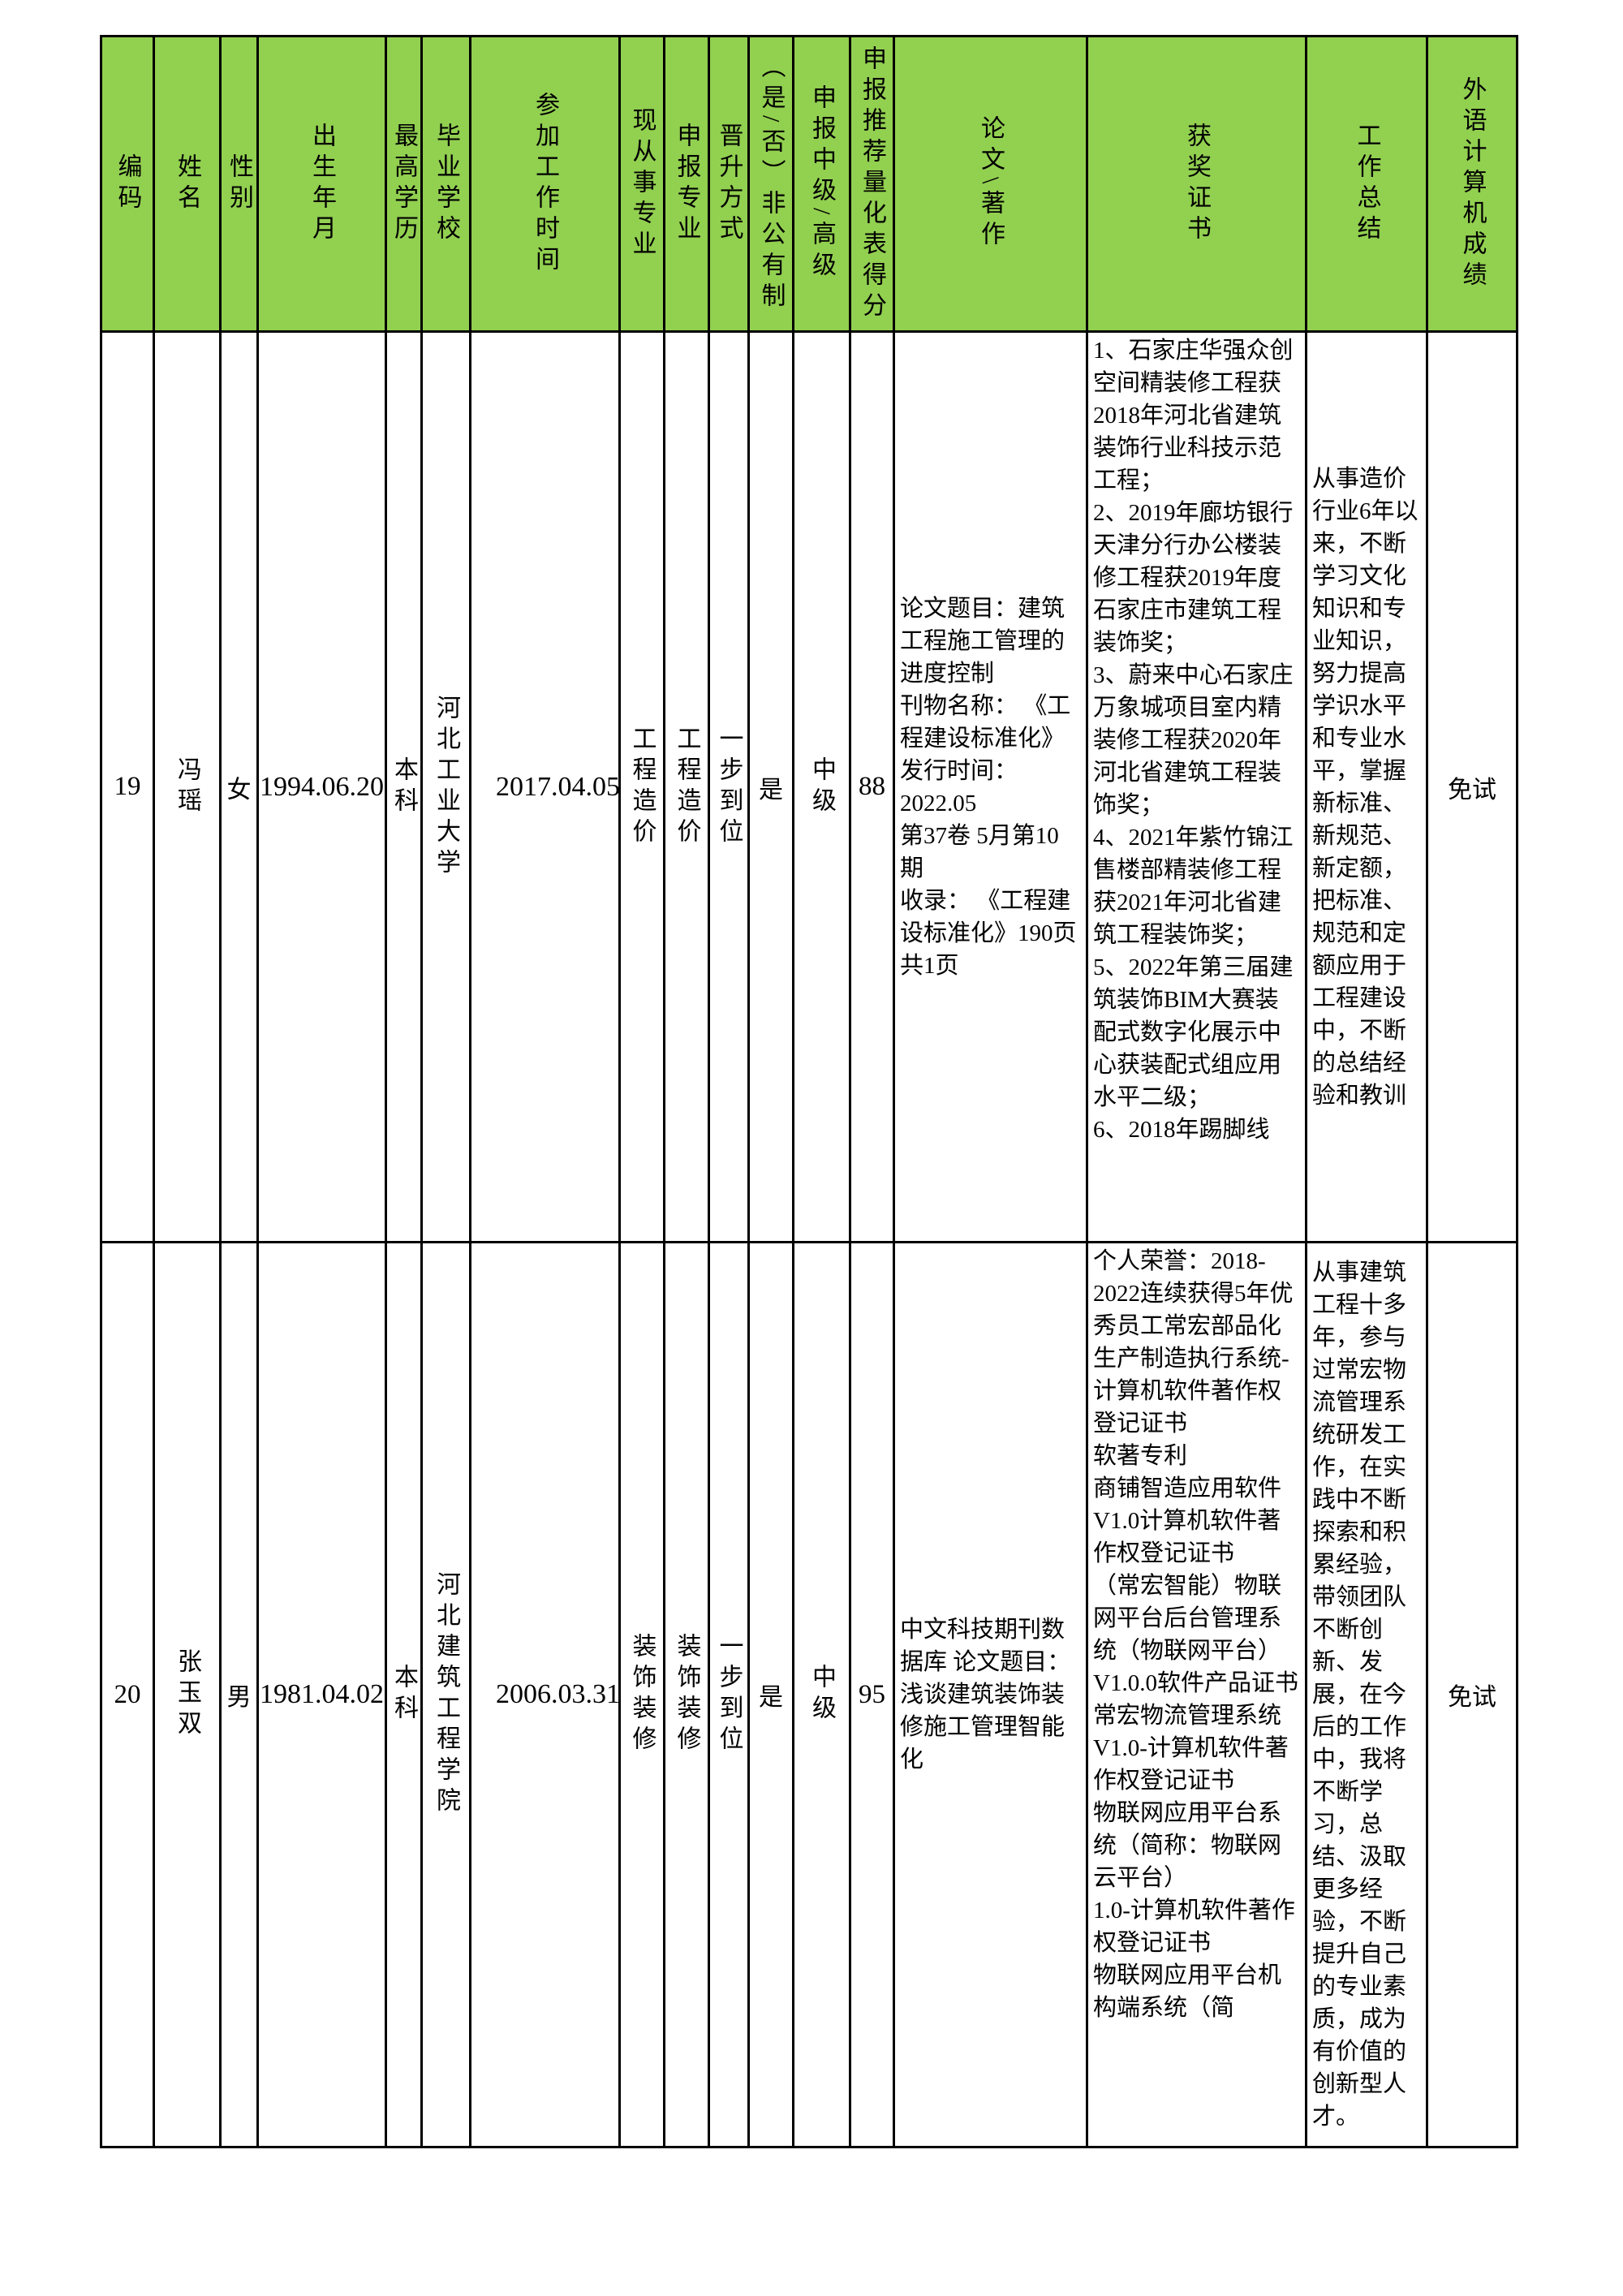 This screenshot has height=2296, width=1623. Describe the element at coordinates (729, 184) in the screenshot. I see `header-cell-promotion: 晋升方式` at that location.